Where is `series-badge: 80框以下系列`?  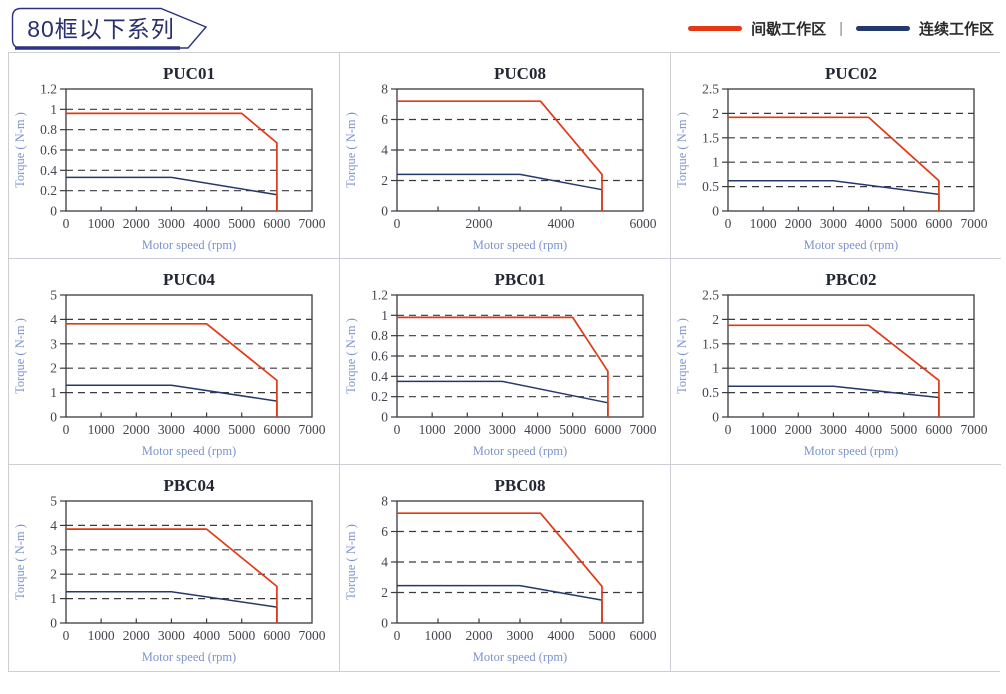 series-badge: 80框以下系列 is located at coordinates (110, 28).